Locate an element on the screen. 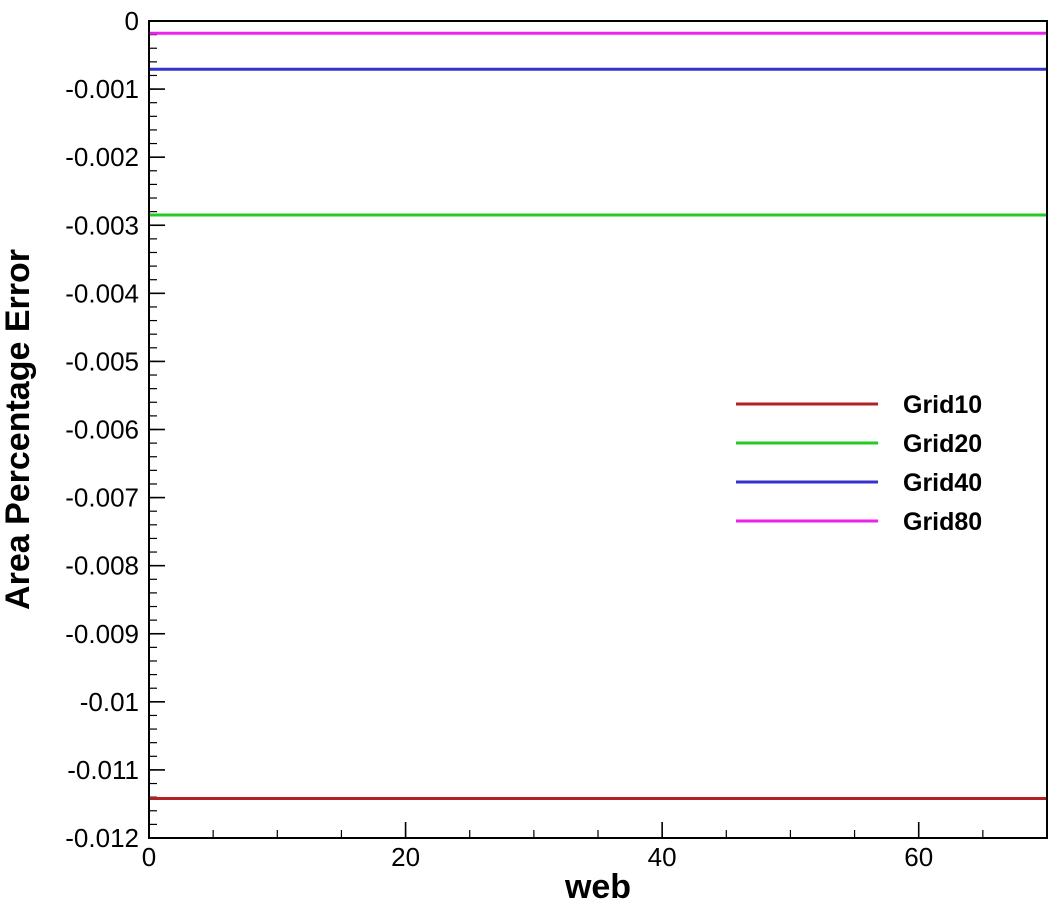 This screenshot has width=1049, height=911. y-tick-label: -0.004 is located at coordinates (102, 293).